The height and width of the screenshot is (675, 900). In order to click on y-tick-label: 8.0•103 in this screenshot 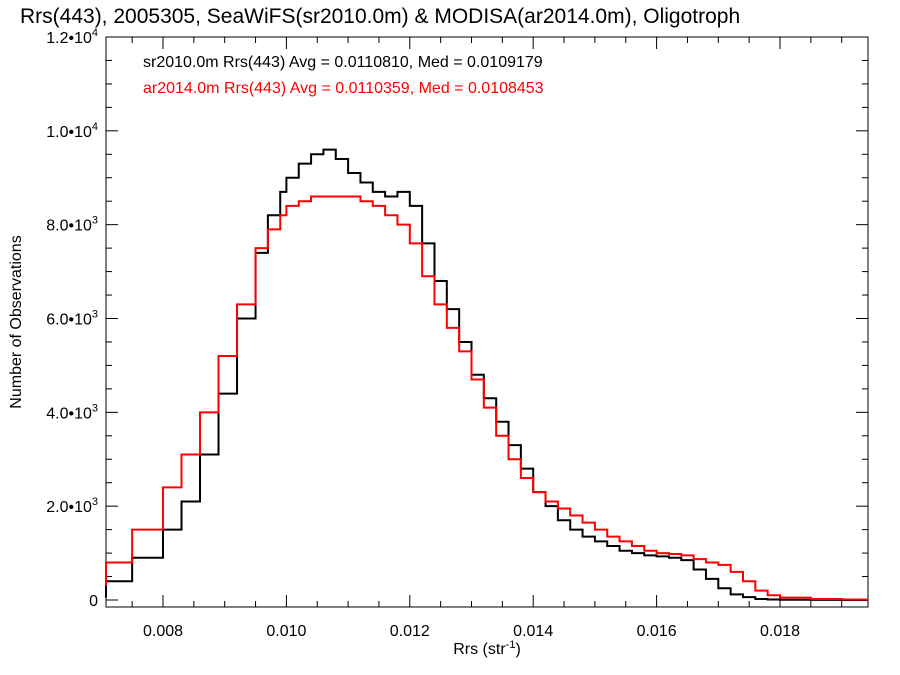, I will do `click(72, 225)`.